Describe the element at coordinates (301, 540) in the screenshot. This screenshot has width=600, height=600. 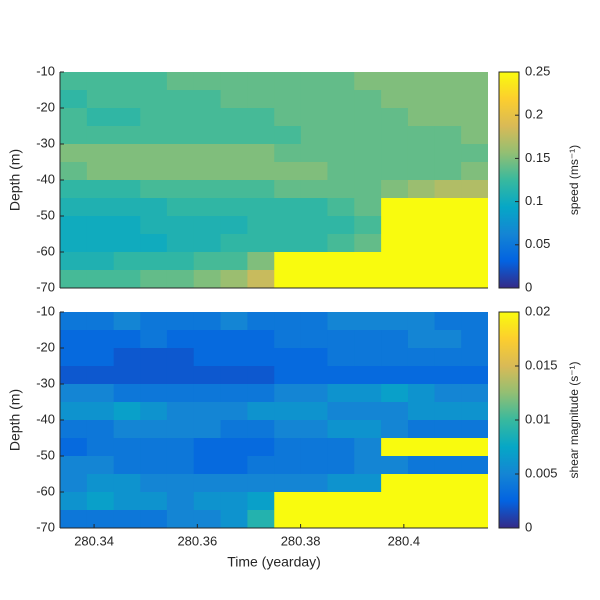
I see `x-tick-label: 280.38` at that location.